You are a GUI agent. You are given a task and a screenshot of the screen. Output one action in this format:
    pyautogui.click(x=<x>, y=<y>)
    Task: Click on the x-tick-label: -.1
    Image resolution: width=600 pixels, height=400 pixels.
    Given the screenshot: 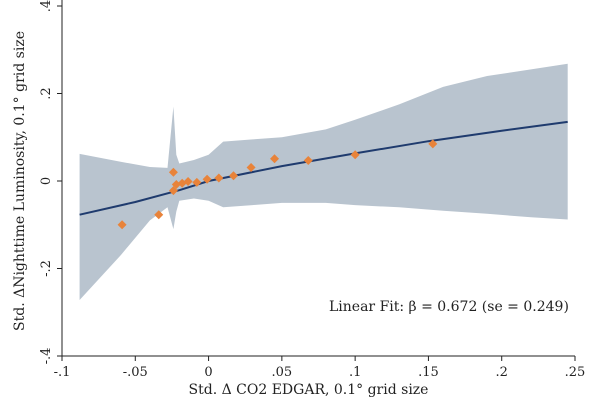 What is the action you would take?
    pyautogui.click(x=62, y=372)
    